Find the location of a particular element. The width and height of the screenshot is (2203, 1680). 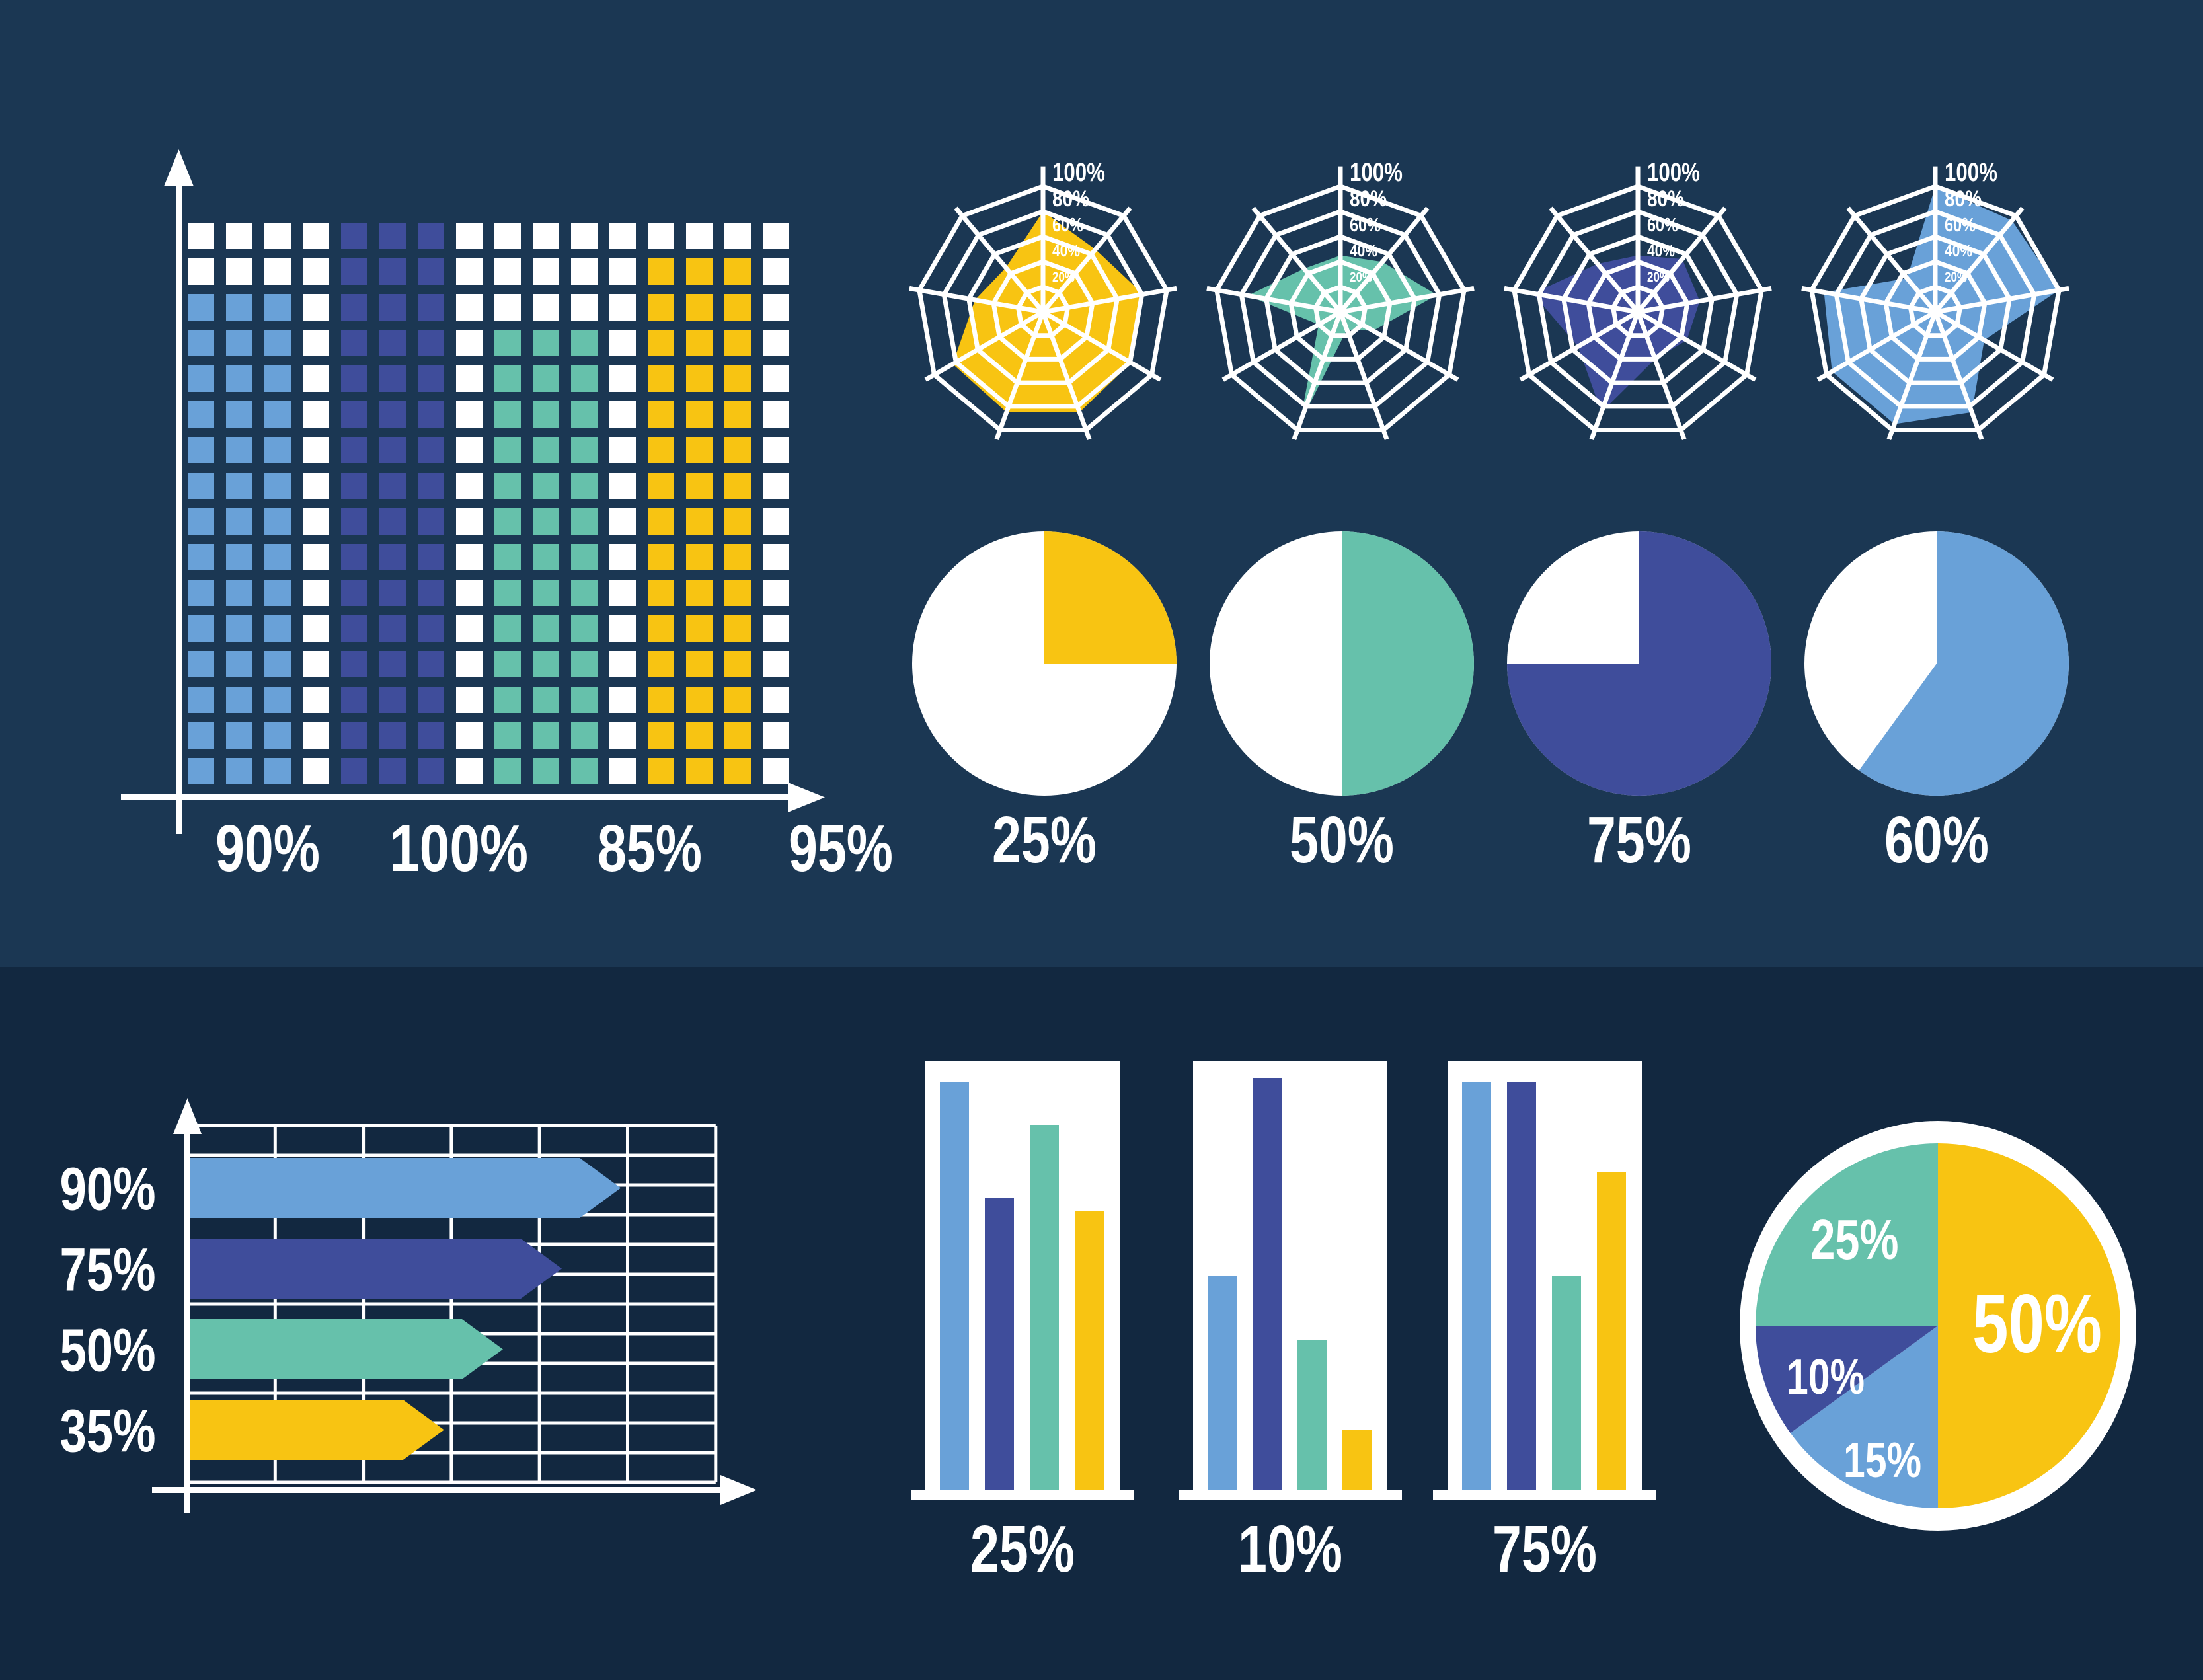

pie-slice-label: 50% is located at coordinates (2037, 1324).